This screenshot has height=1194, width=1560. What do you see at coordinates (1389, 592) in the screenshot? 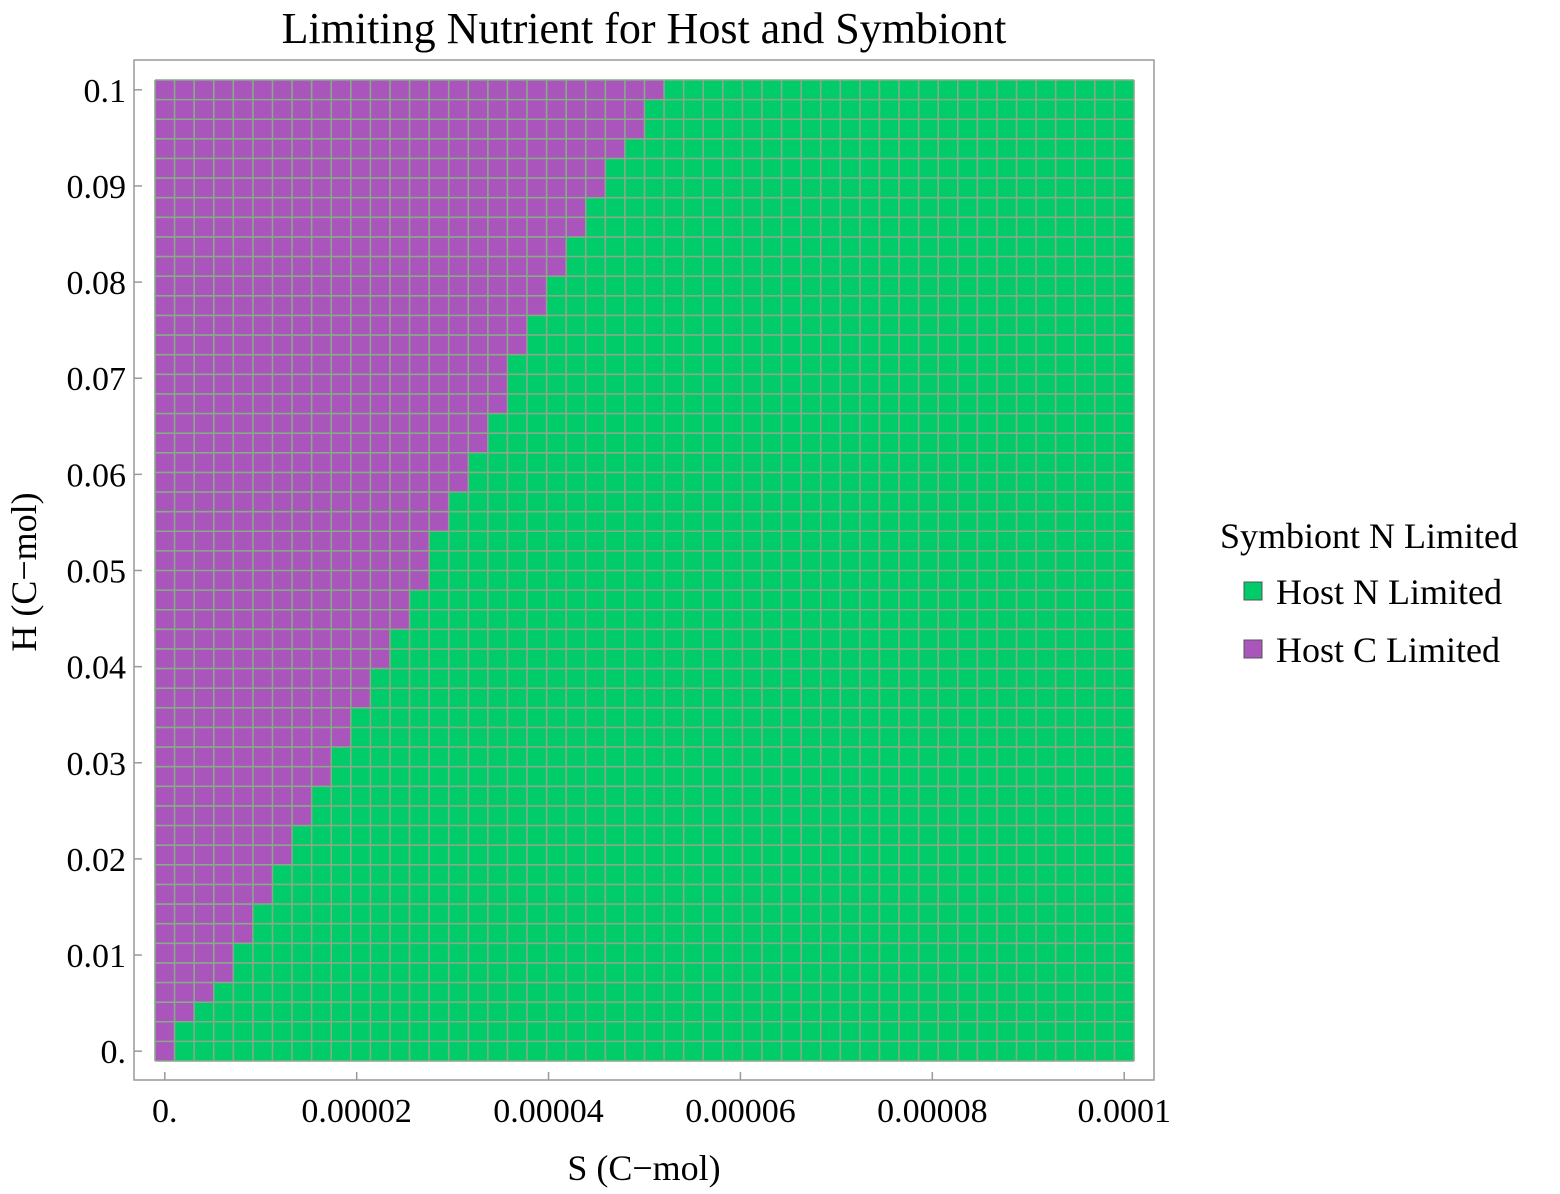
I see `legend-label-host-n: Host N Limited` at bounding box center [1389, 592].